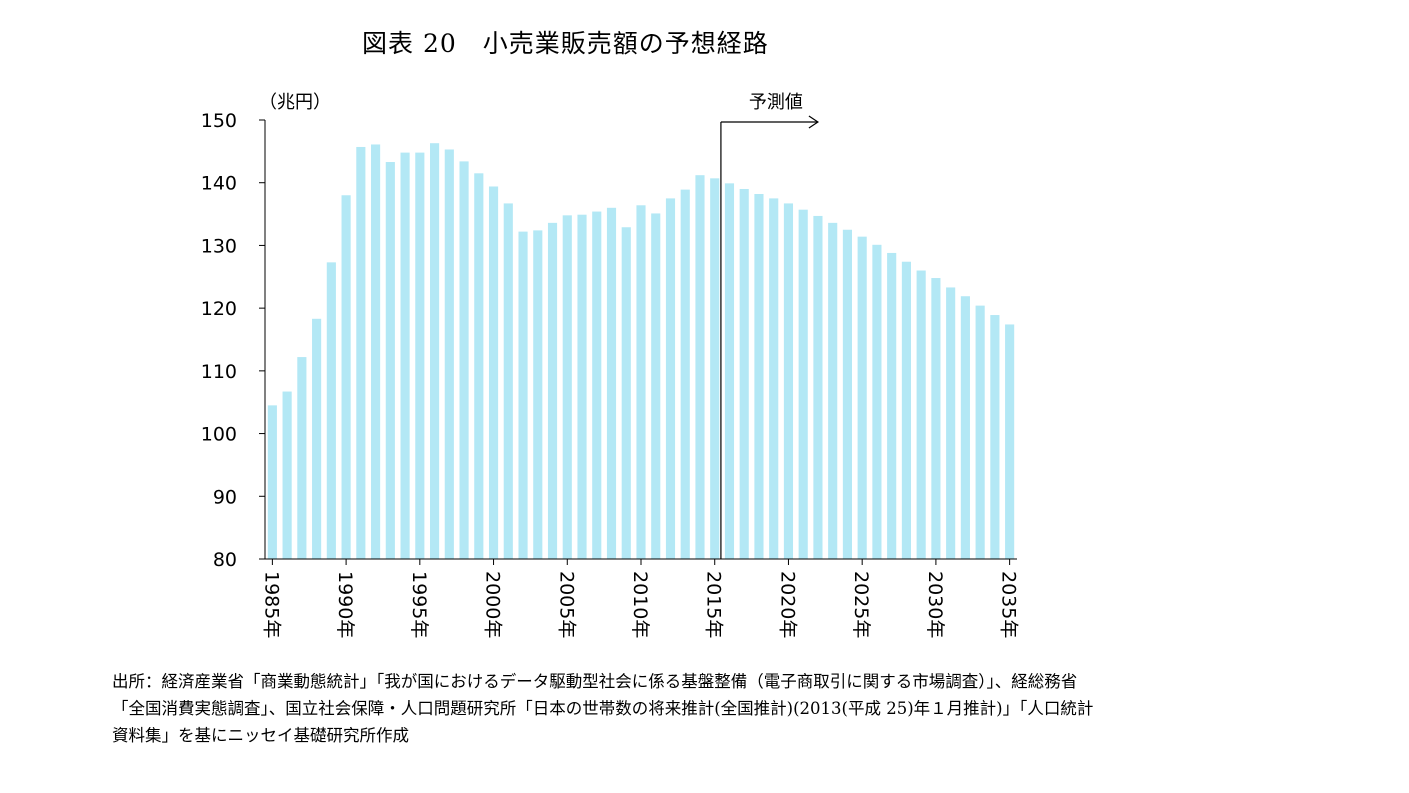 The image size is (1409, 793). Describe the element at coordinates (714, 604) in the screenshot. I see `x-tick-label: 2015年` at that location.